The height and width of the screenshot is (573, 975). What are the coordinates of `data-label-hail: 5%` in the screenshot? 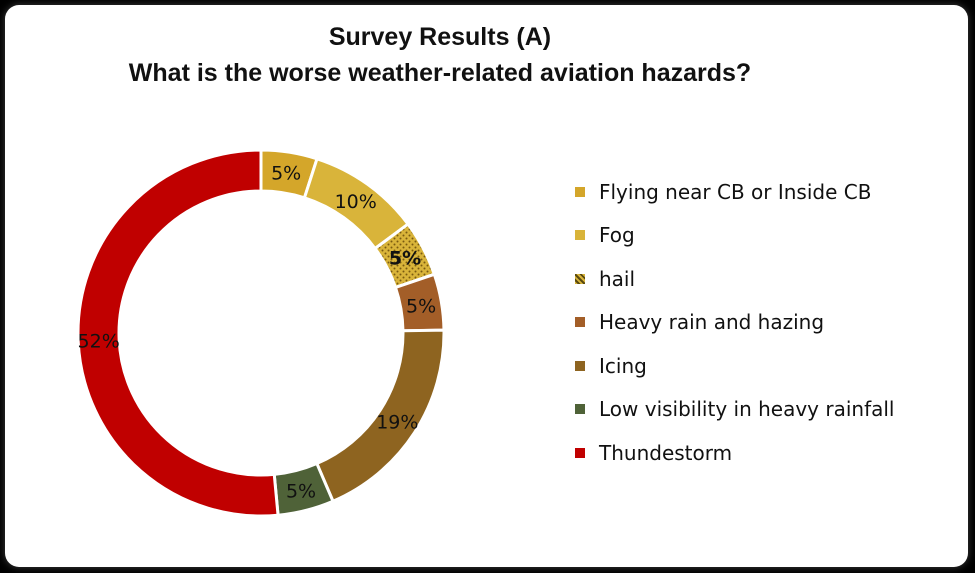 It's located at (405, 259).